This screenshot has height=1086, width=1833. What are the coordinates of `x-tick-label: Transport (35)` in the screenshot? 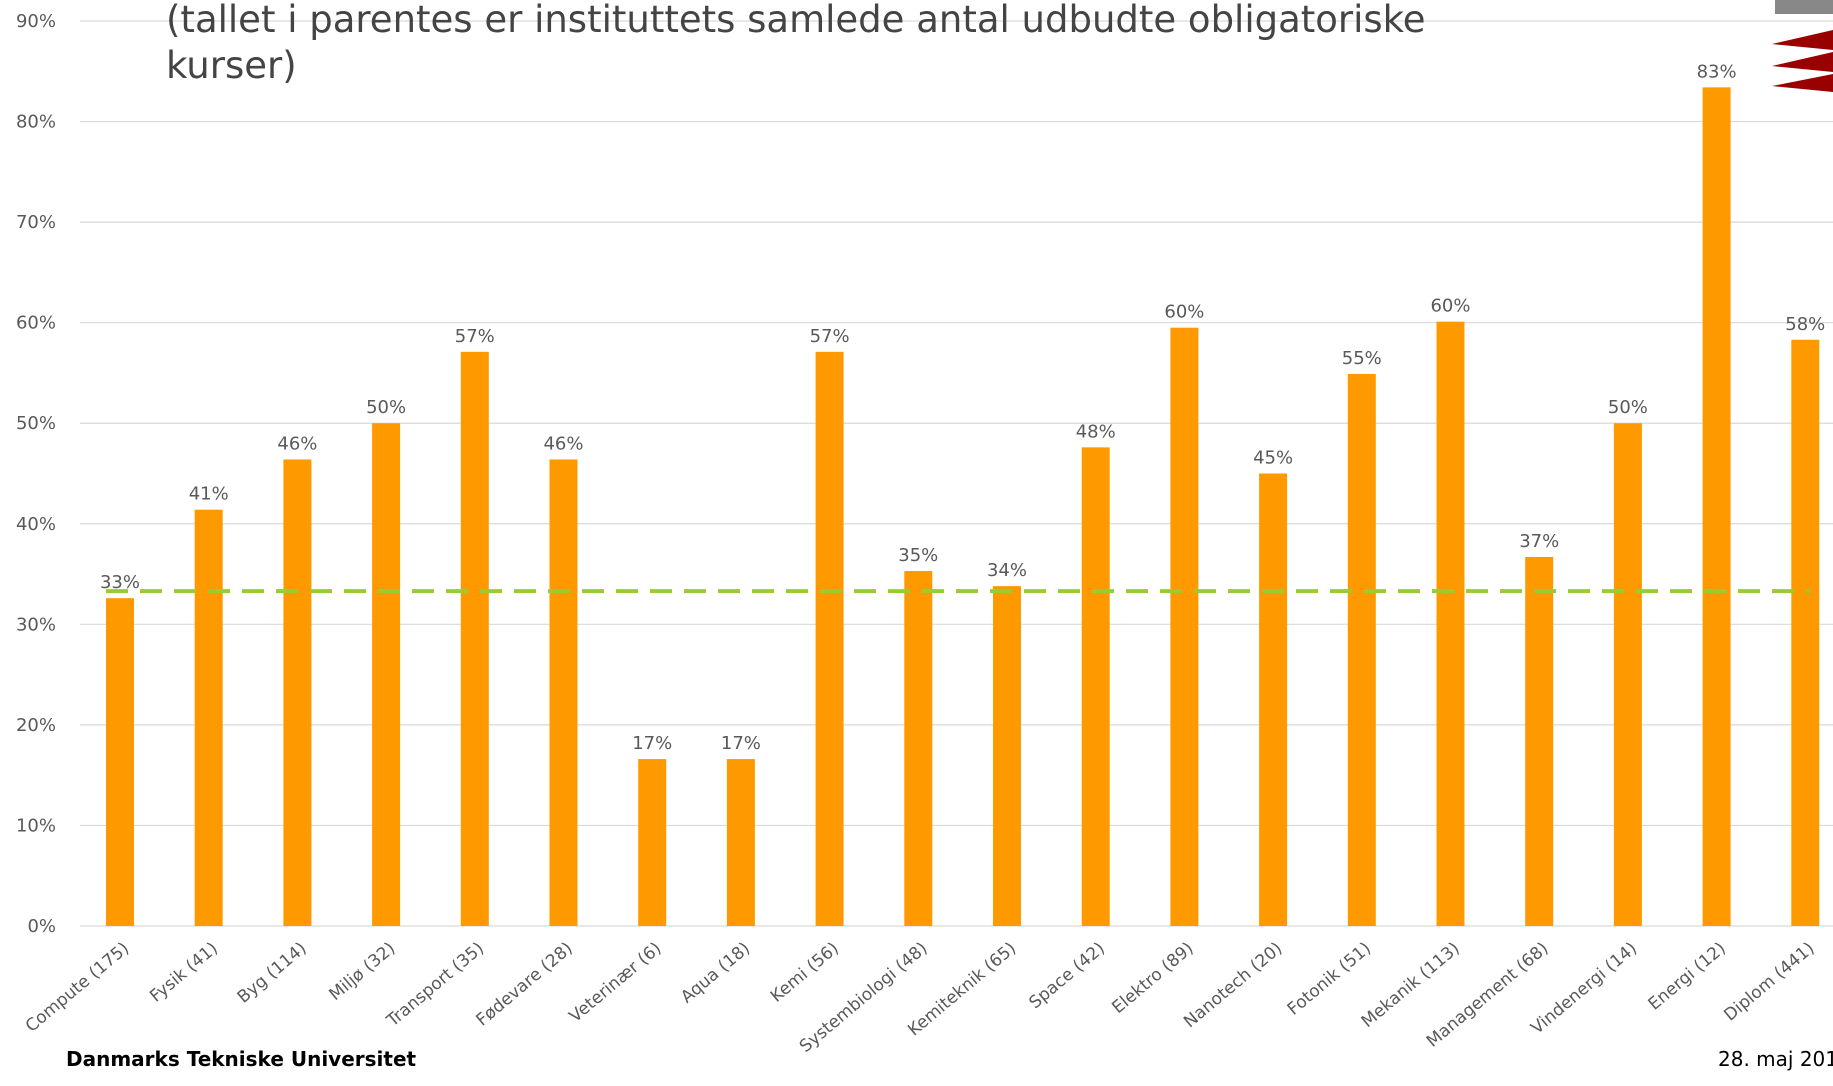 It's located at (435, 985).